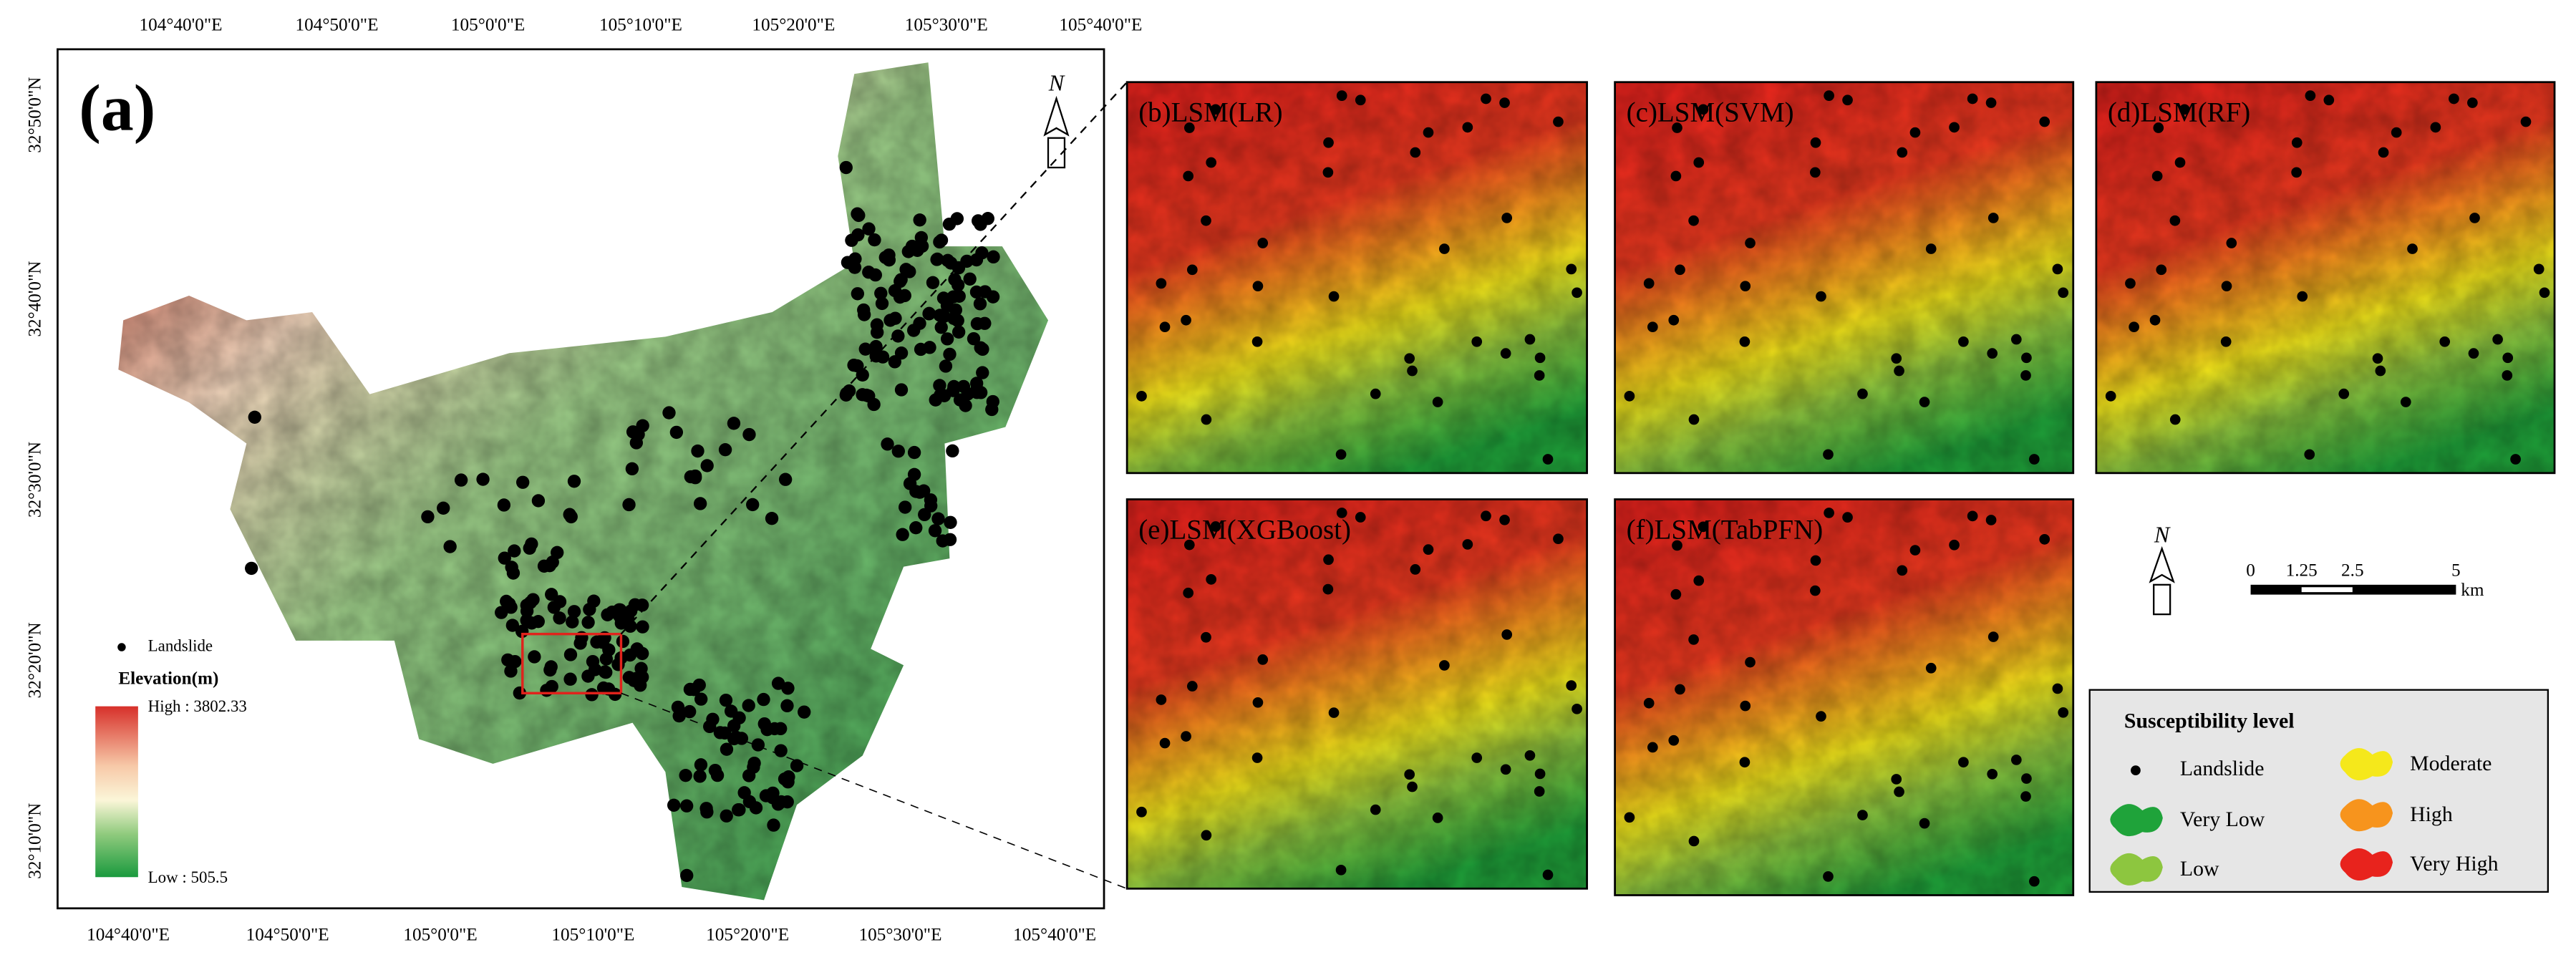  Describe the element at coordinates (2353, 570) in the screenshot. I see `scale-label: 2.5` at that location.